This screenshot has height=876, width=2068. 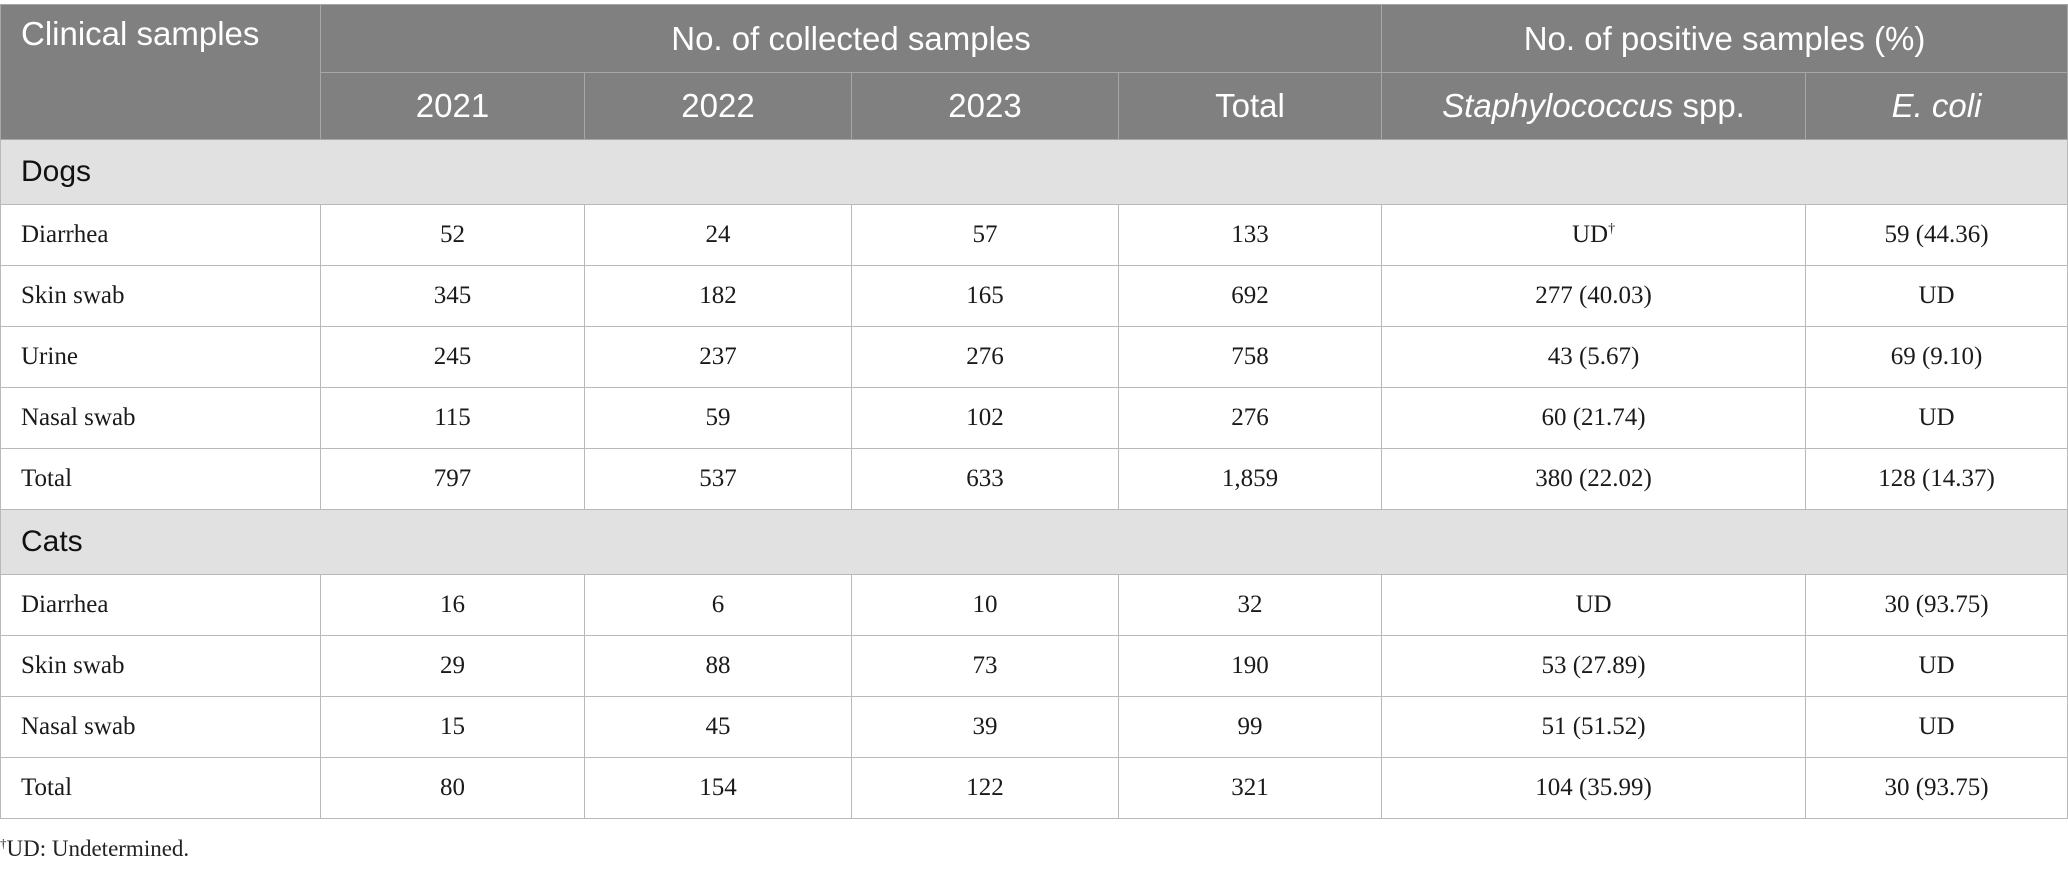 I want to click on cell-staph: 53 (27.89), so click(x=1594, y=666).